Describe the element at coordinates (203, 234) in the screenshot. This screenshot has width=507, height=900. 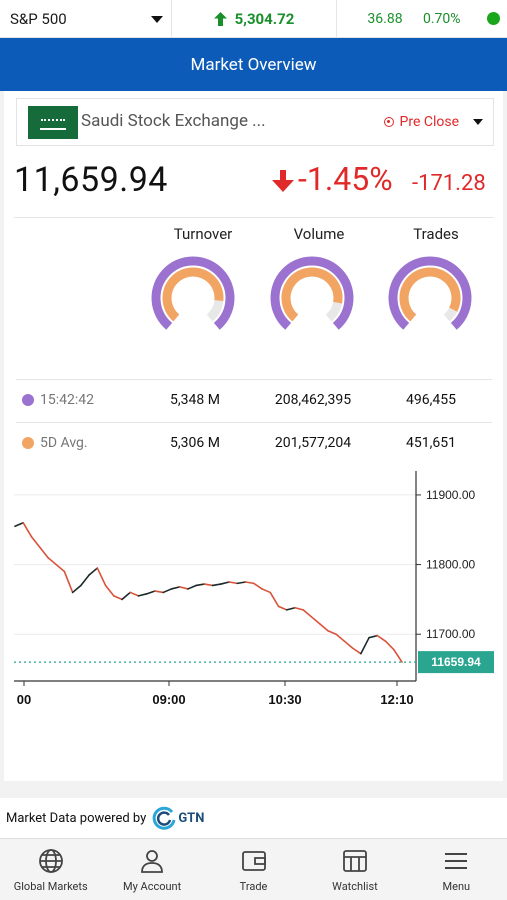
I see `column-header-turnover: Turnover` at that location.